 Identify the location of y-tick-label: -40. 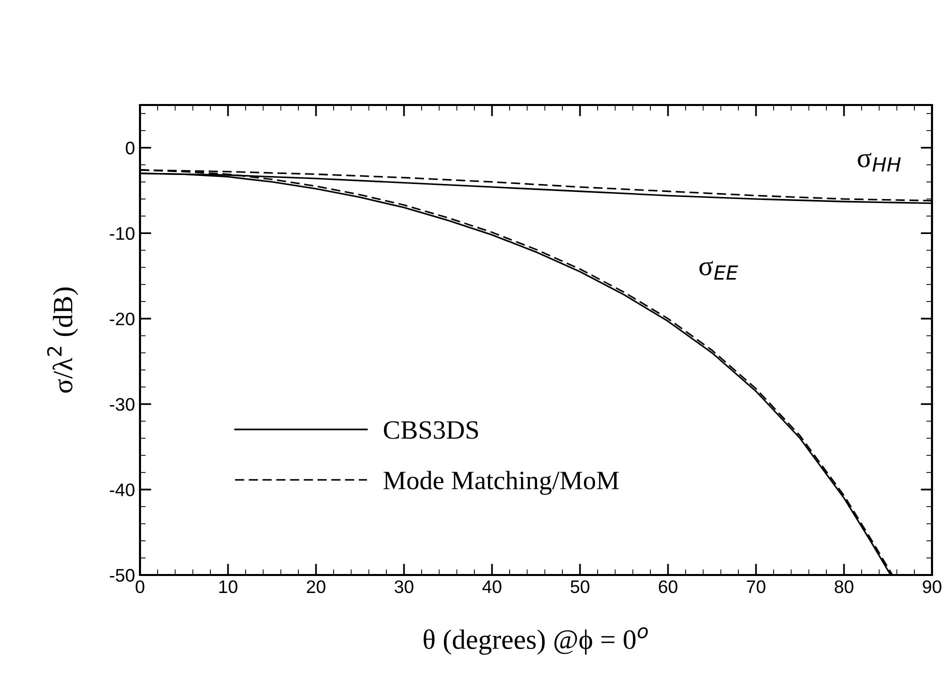
(122, 489).